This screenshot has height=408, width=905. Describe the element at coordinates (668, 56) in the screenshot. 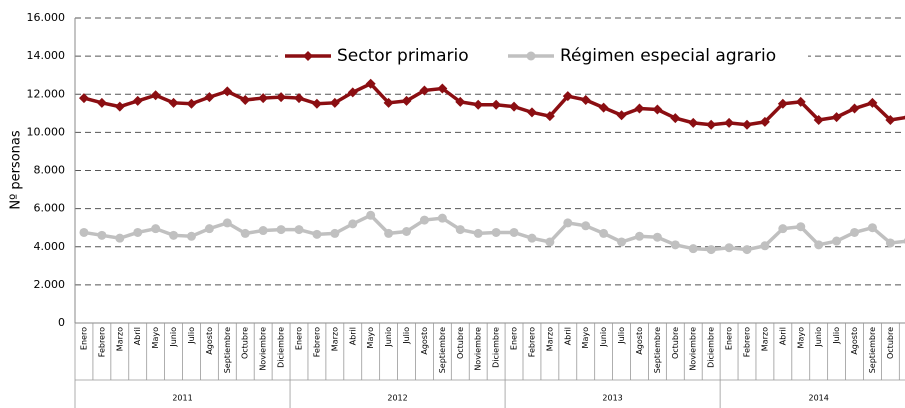

I see `legend-label: Régimen especial agrario` at that location.